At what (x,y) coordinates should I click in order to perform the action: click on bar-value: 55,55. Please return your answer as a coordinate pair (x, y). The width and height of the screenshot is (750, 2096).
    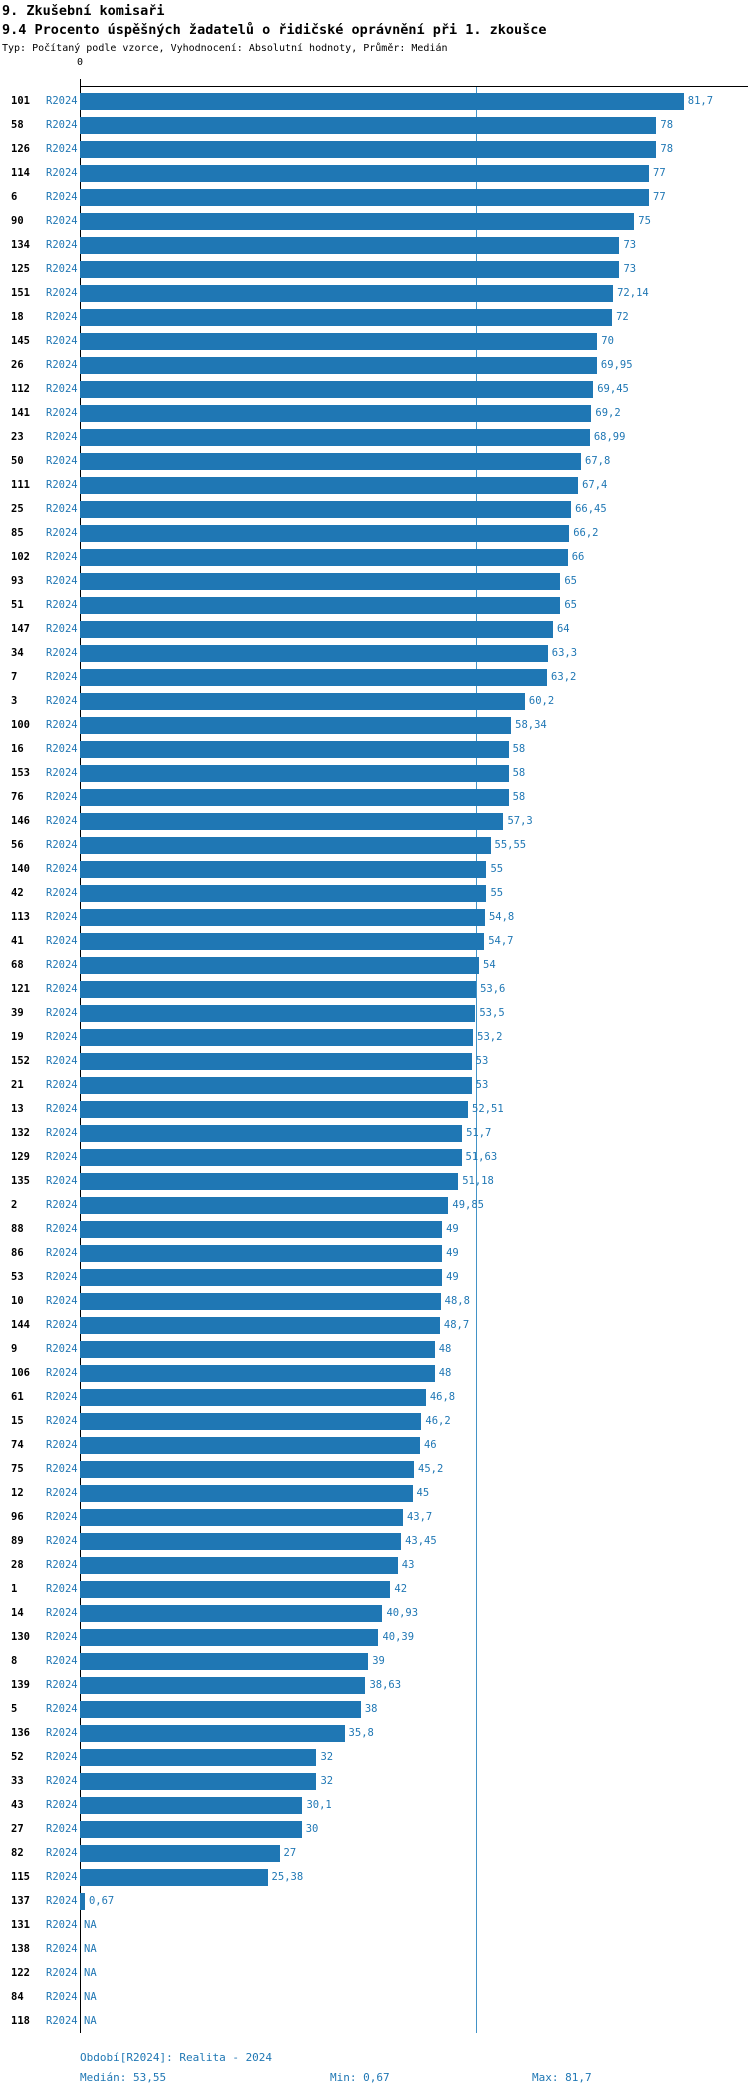
    Looking at the image, I should click on (510, 845).